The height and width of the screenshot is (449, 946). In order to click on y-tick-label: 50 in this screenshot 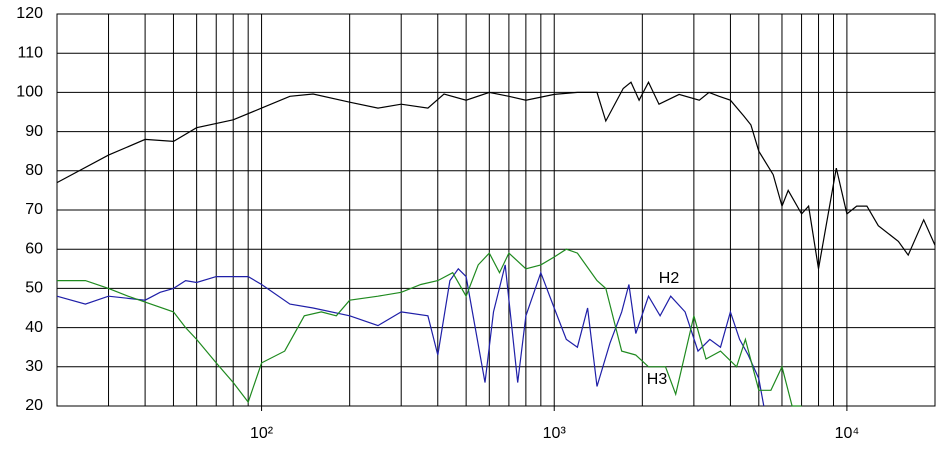, I will do `click(34, 288)`.